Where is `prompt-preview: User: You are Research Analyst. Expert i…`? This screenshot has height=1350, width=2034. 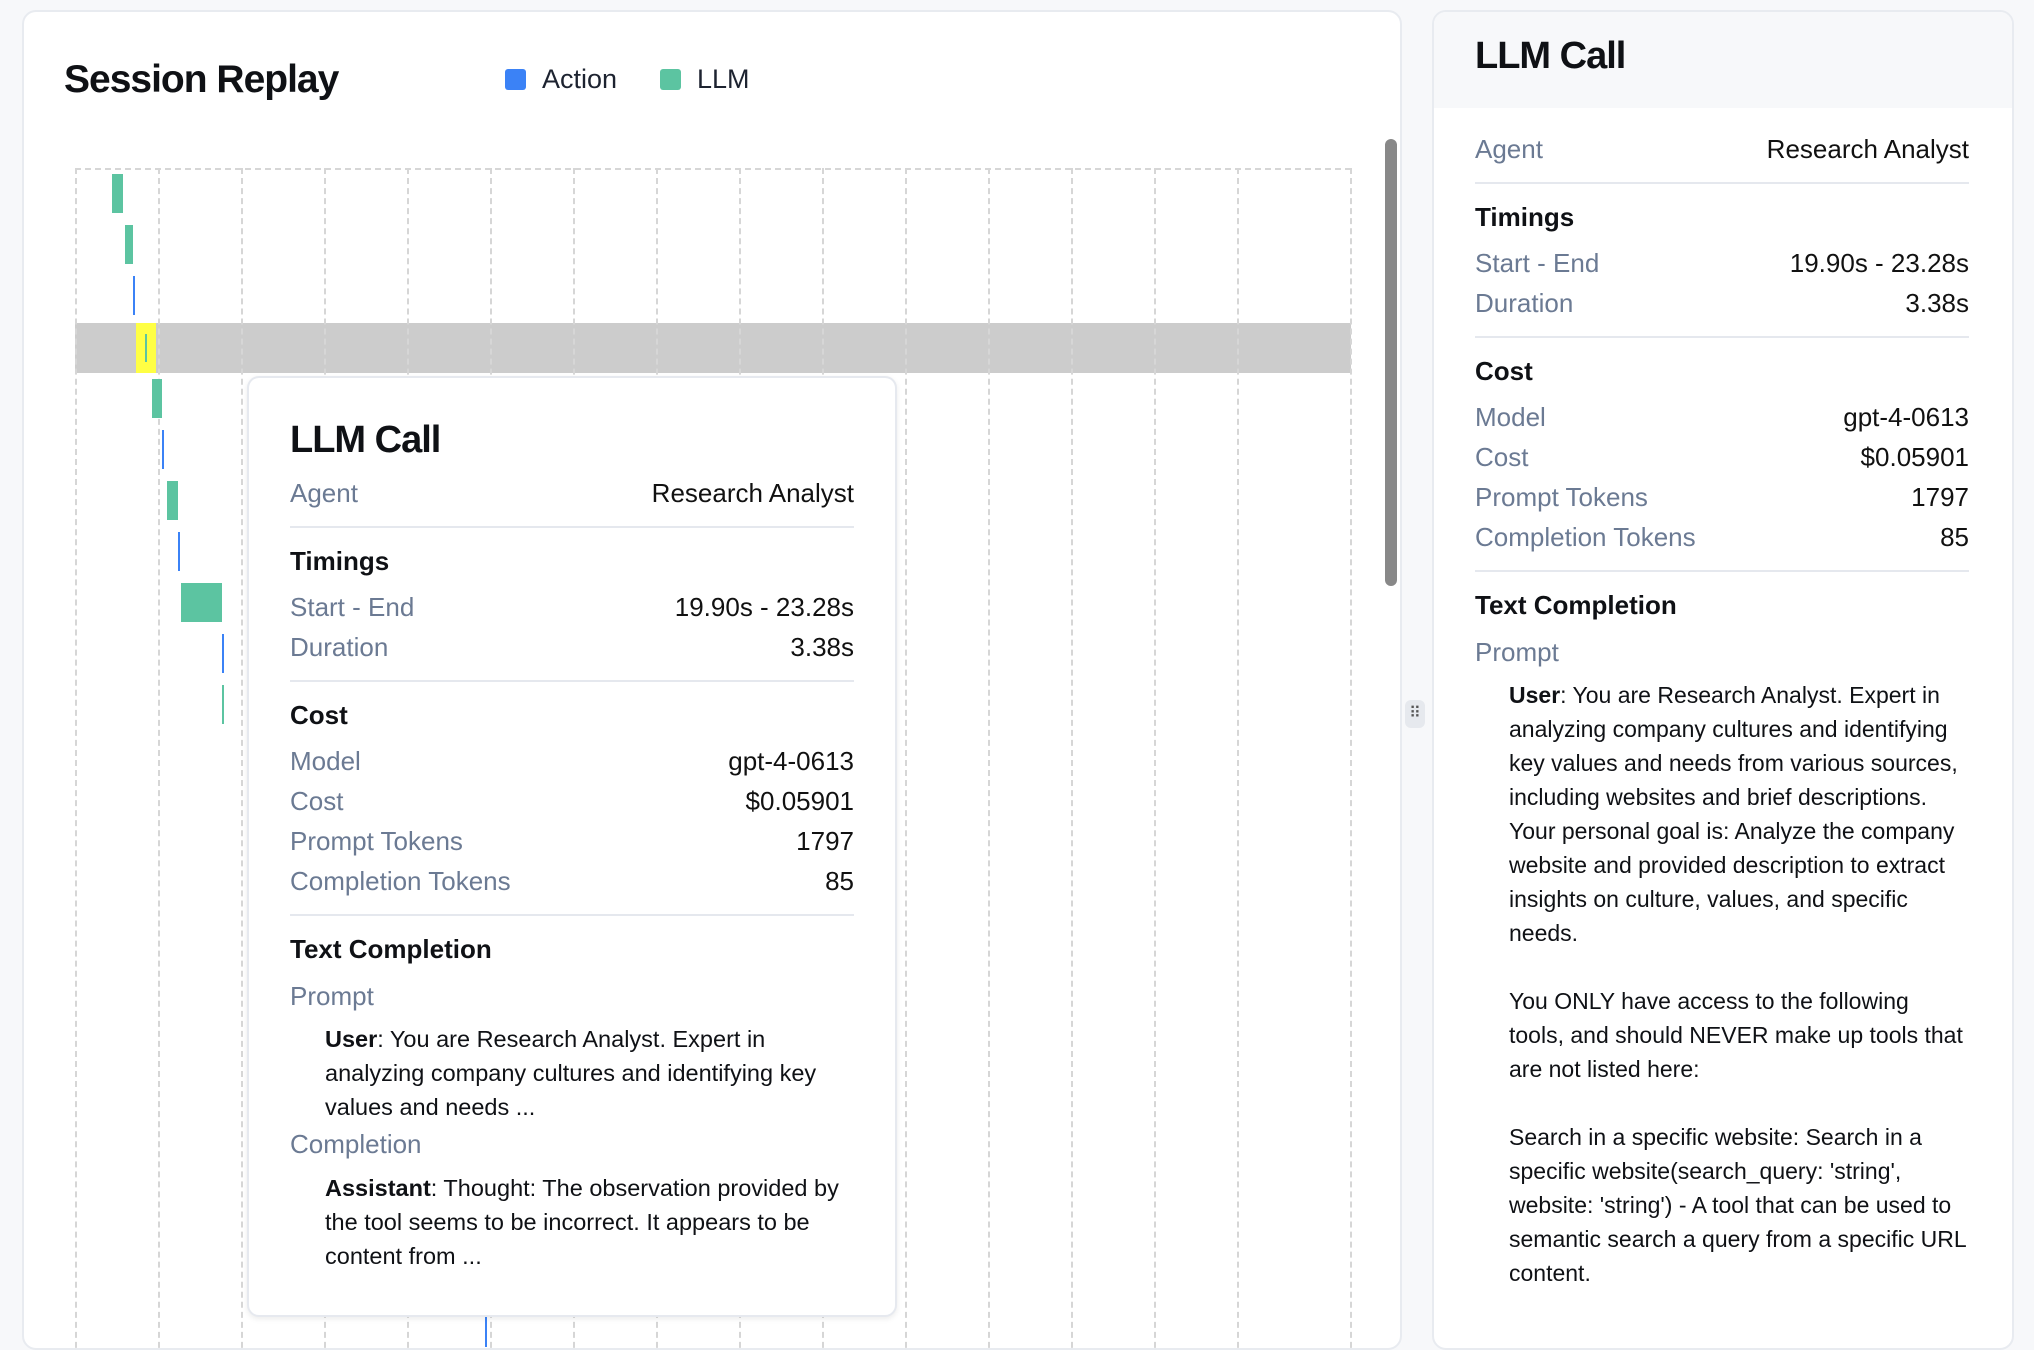
prompt-preview: User: You are Research Analyst. Expert i… is located at coordinates (572, 1073).